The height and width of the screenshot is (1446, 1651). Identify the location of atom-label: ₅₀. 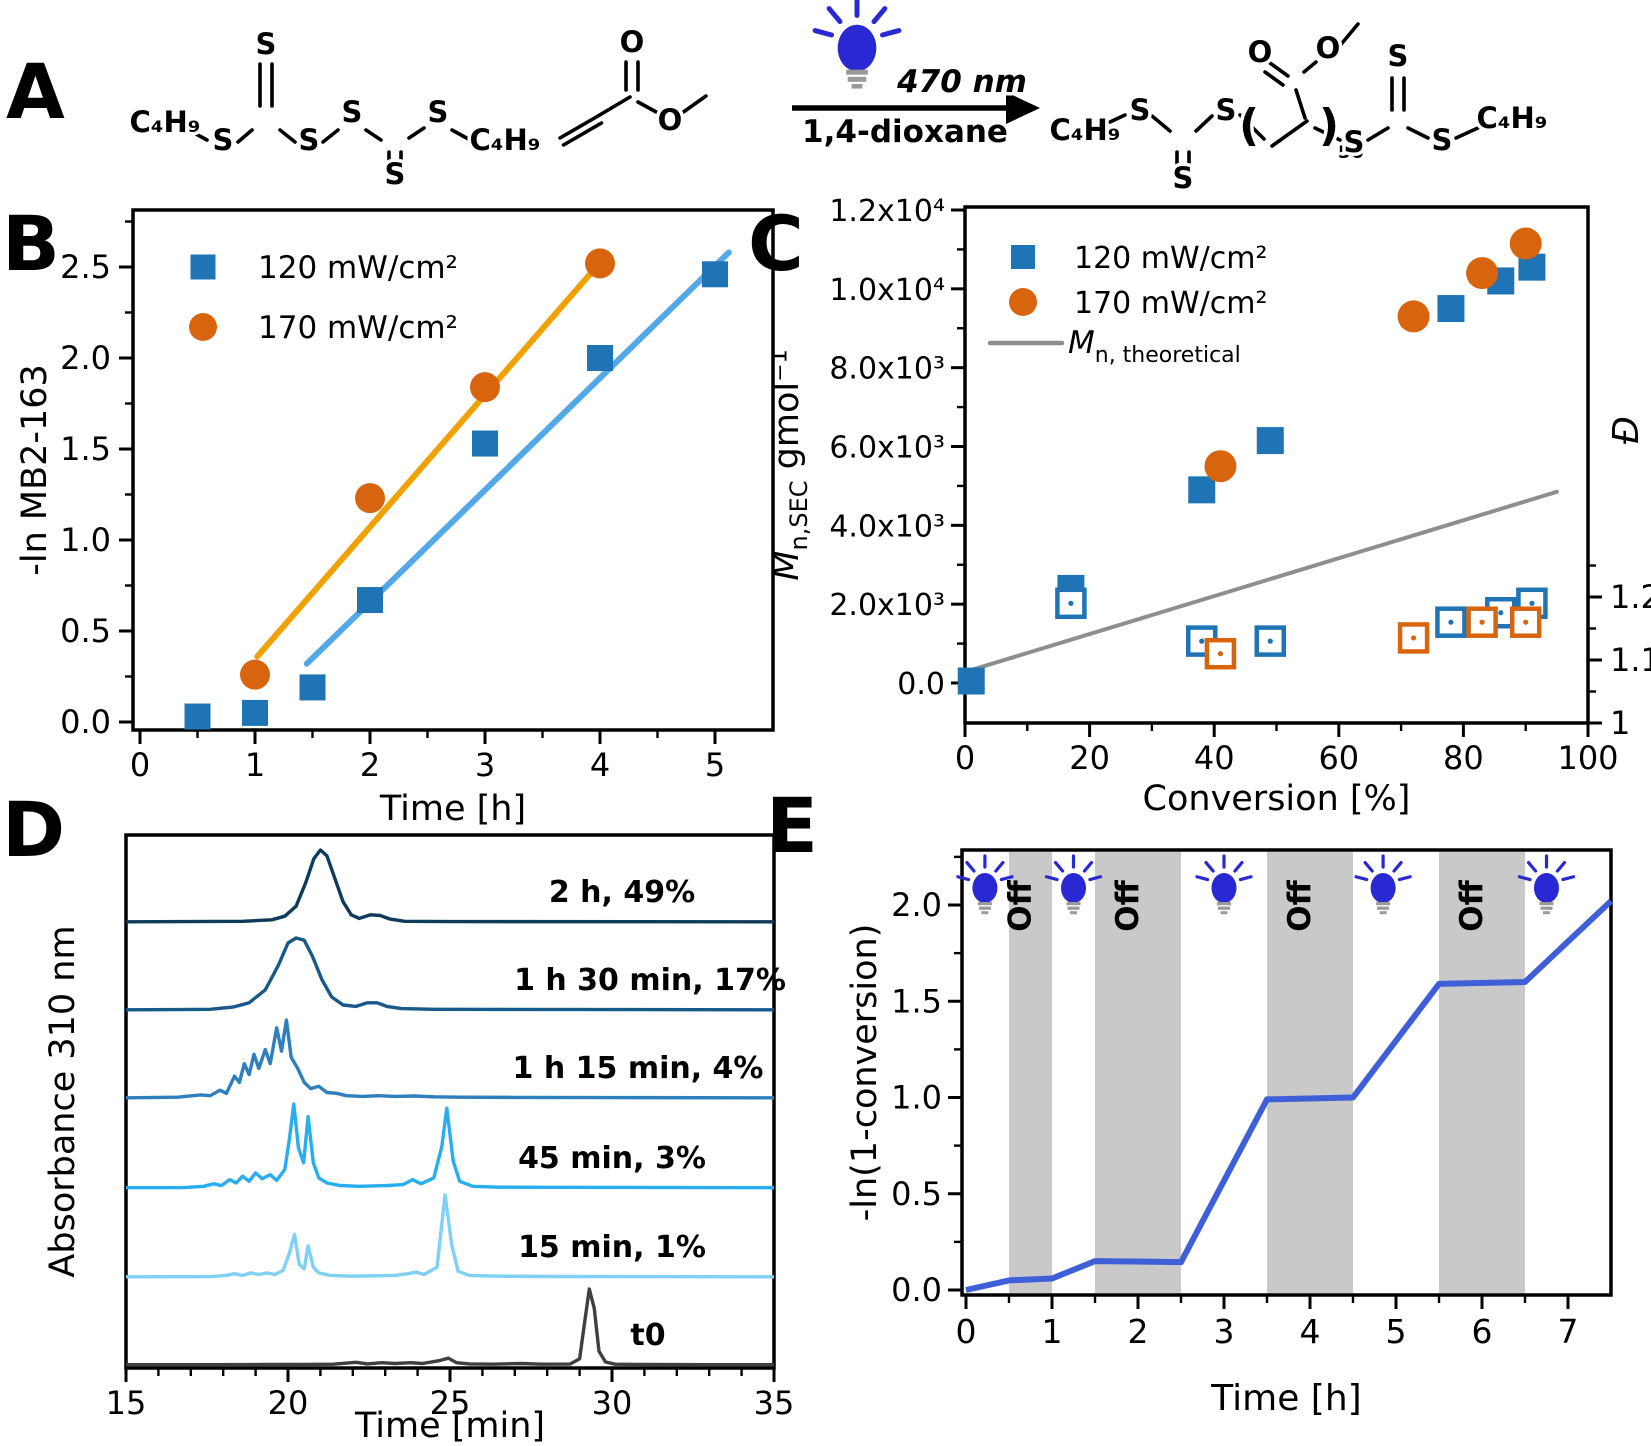
(1351, 148).